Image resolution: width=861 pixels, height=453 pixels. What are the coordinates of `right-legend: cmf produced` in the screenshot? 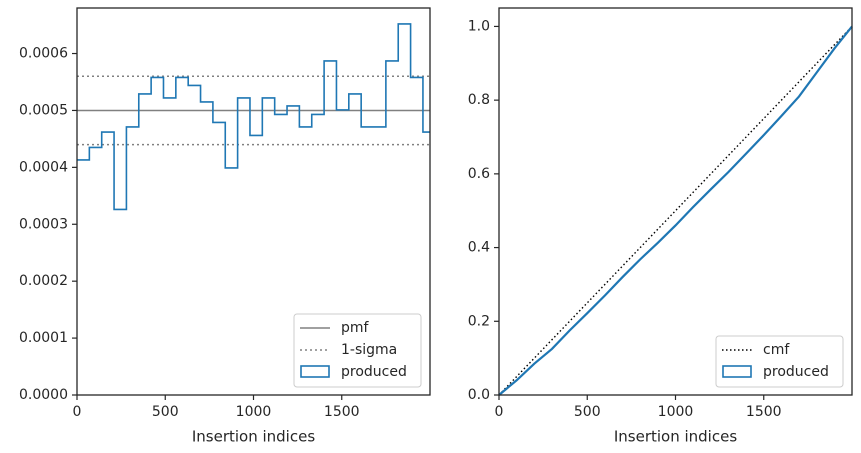 It's located at (779, 361).